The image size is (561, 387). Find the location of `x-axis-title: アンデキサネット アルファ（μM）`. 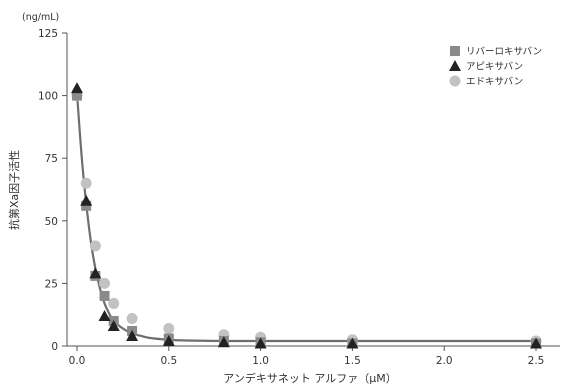

x-axis-title: アンデキサネット アルファ（μM） is located at coordinates (309, 378).